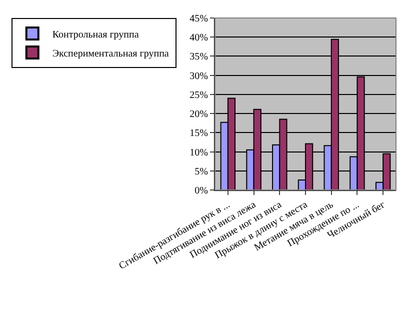  Describe the element at coordinates (201, 191) in the screenshot. I see `y-tick-label: 0%` at that location.